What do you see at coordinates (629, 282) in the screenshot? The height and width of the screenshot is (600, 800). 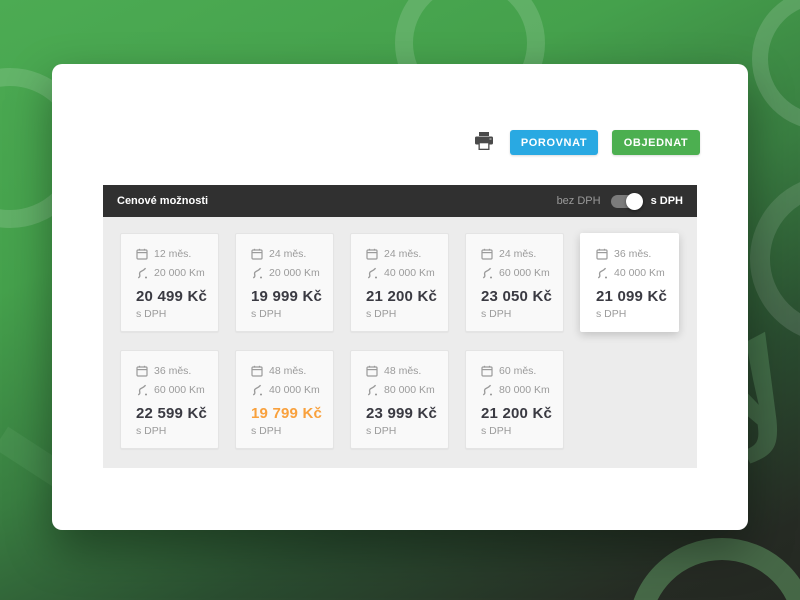 I see `pricing-card: 36 měs. 40 000 Km 21 099 Kč s DPH` at bounding box center [629, 282].